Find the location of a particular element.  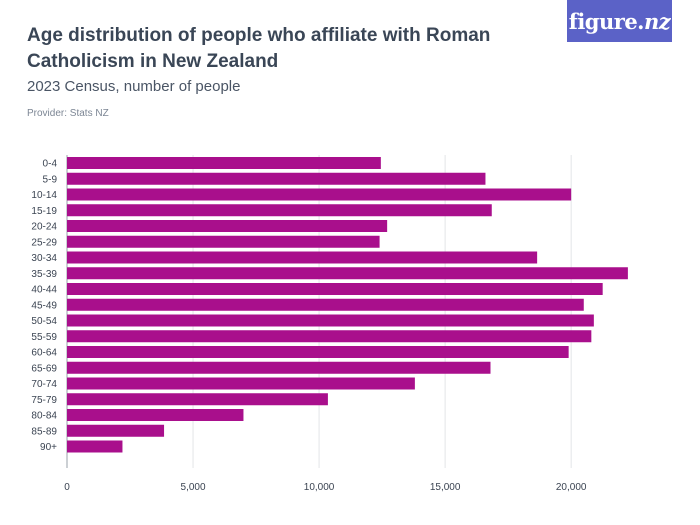

x-tick-labels: 0 5,000 10,000 15,000 20,000 is located at coordinates (325, 487).